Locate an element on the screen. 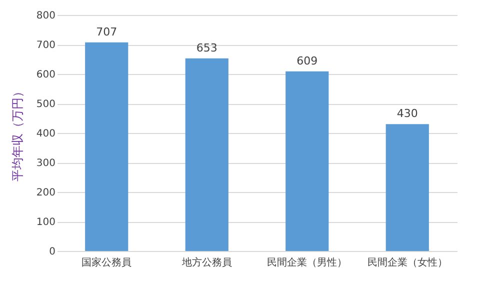 This screenshot has height=288, width=480. x-tick-label: 民間企業（女性） is located at coordinates (407, 262).